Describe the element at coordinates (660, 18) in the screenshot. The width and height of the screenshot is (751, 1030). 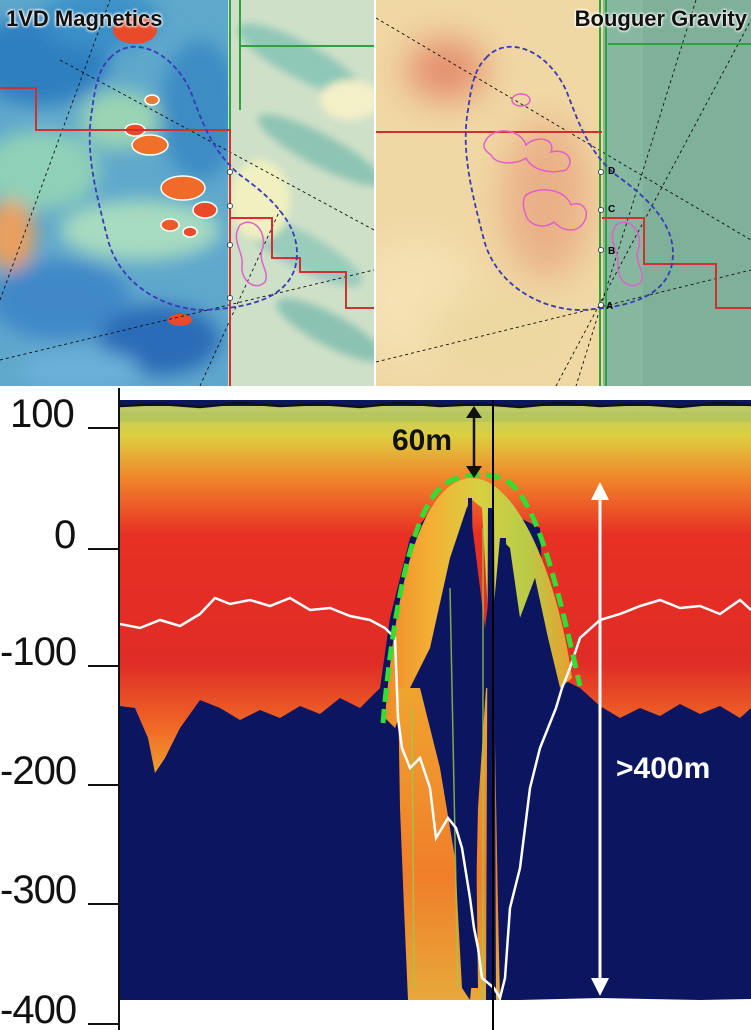
I see `gravity-map-title: Bouguer Gravity` at that location.